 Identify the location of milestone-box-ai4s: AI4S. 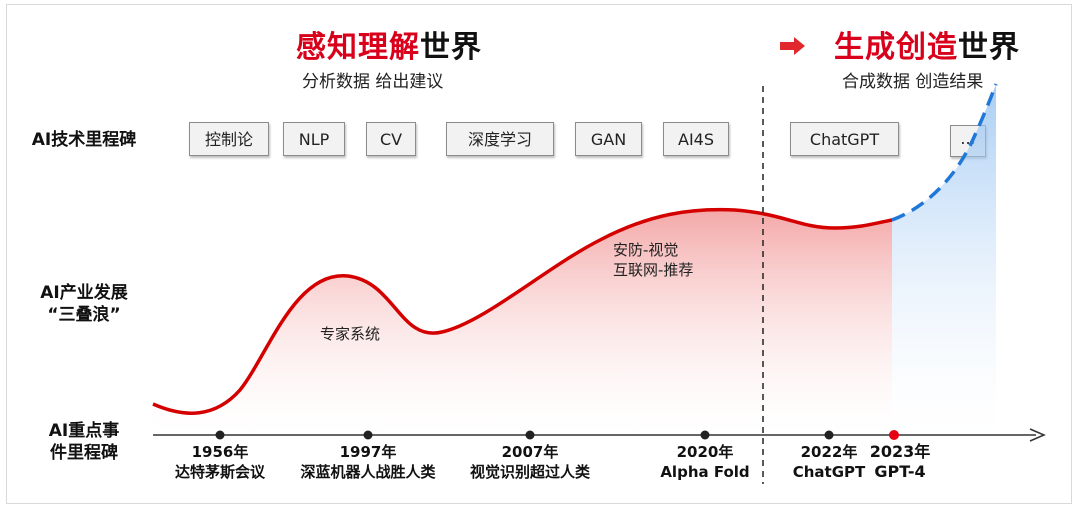
(696, 139).